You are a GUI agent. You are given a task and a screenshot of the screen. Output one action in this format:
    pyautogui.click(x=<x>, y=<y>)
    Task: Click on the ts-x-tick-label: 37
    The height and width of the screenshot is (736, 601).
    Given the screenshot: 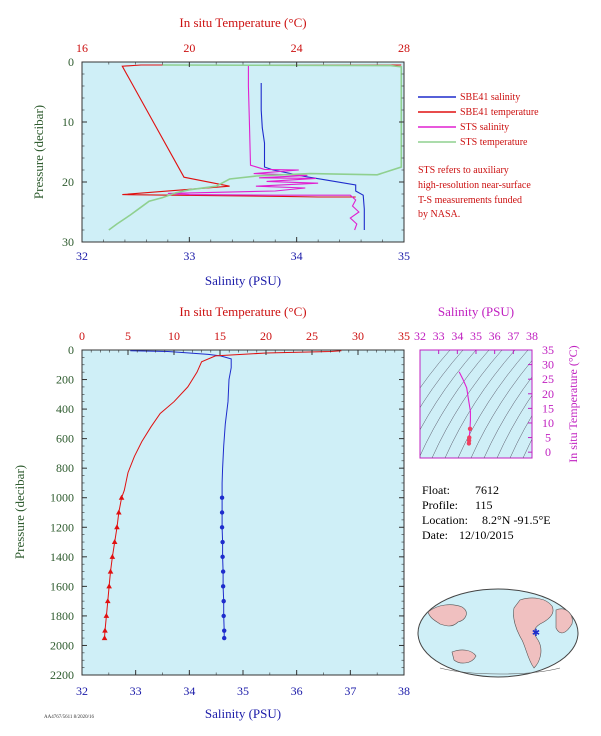 What is the action you would take?
    pyautogui.click(x=513, y=336)
    